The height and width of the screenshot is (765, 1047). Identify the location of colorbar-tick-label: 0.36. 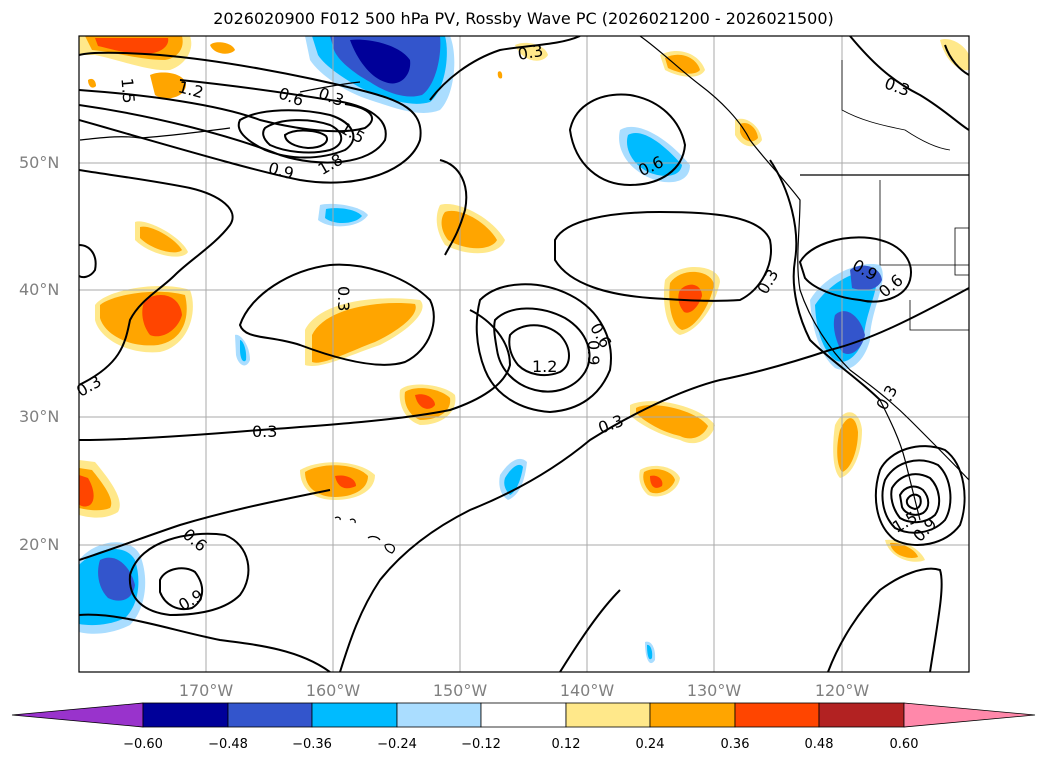
(735, 744).